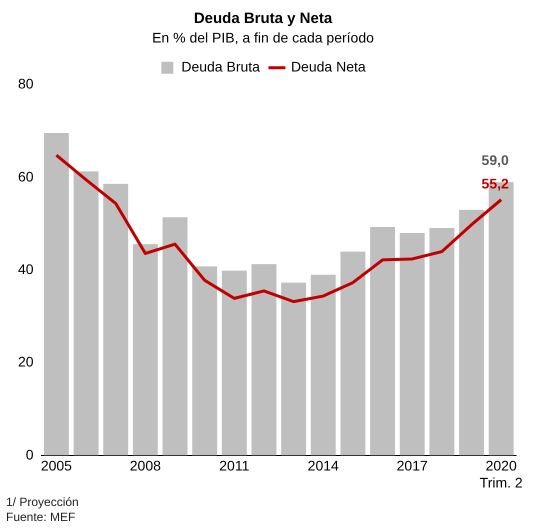 The width and height of the screenshot is (546, 531). Describe the element at coordinates (146, 466) in the screenshot. I see `x-tick-label: 2008` at that location.